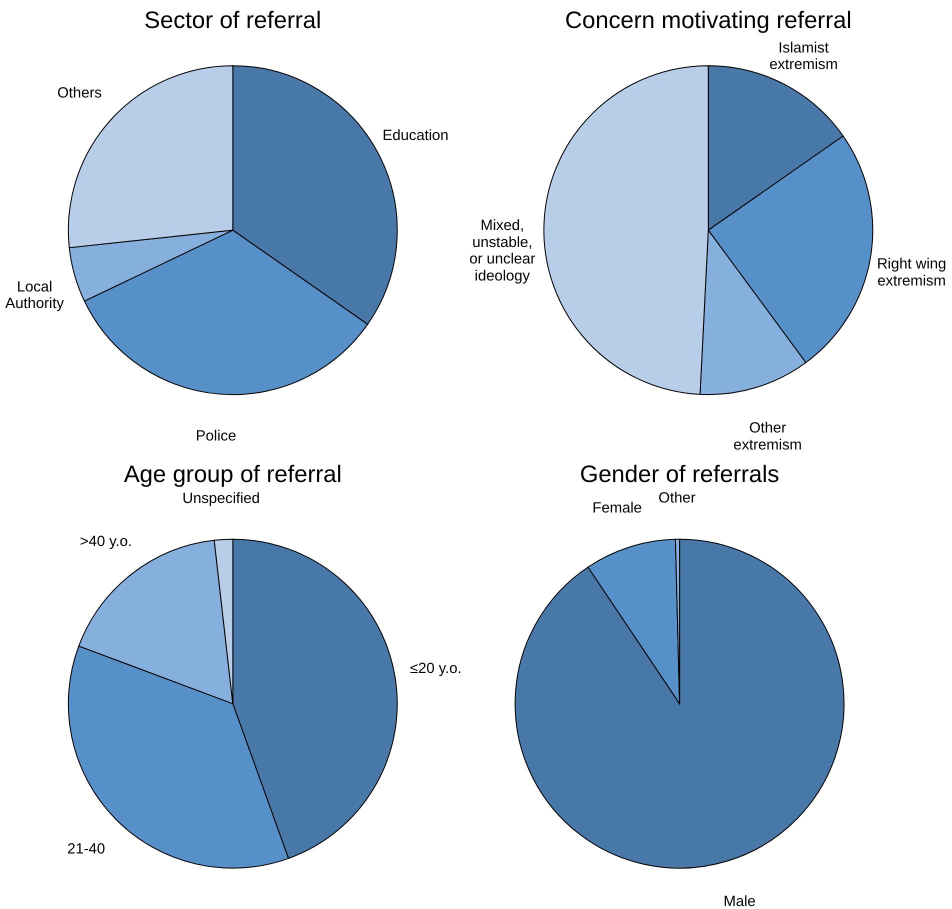 Image resolution: width=952 pixels, height=909 pixels. I want to click on slice-label: Education, so click(415, 136).